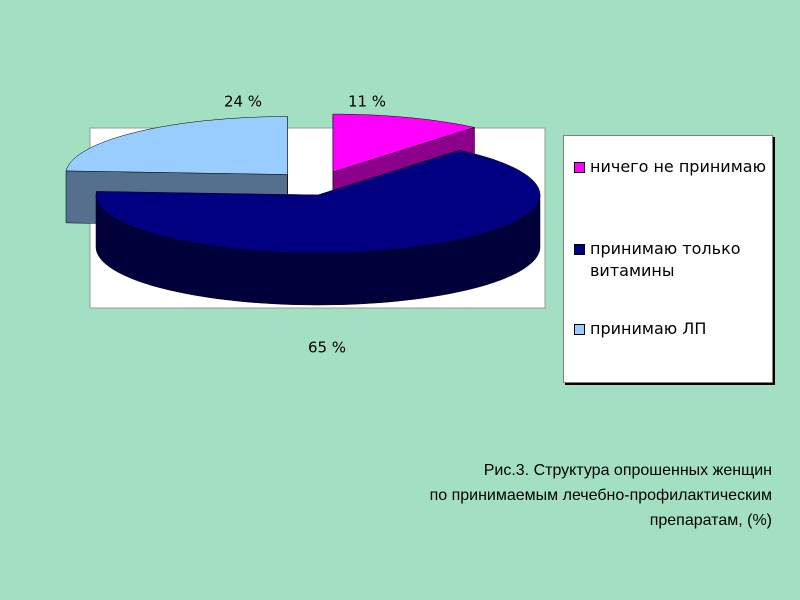 Image resolution: width=800 pixels, height=600 pixels. Describe the element at coordinates (710, 520) in the screenshot. I see `caption-line: препаратам, (%)` at that location.